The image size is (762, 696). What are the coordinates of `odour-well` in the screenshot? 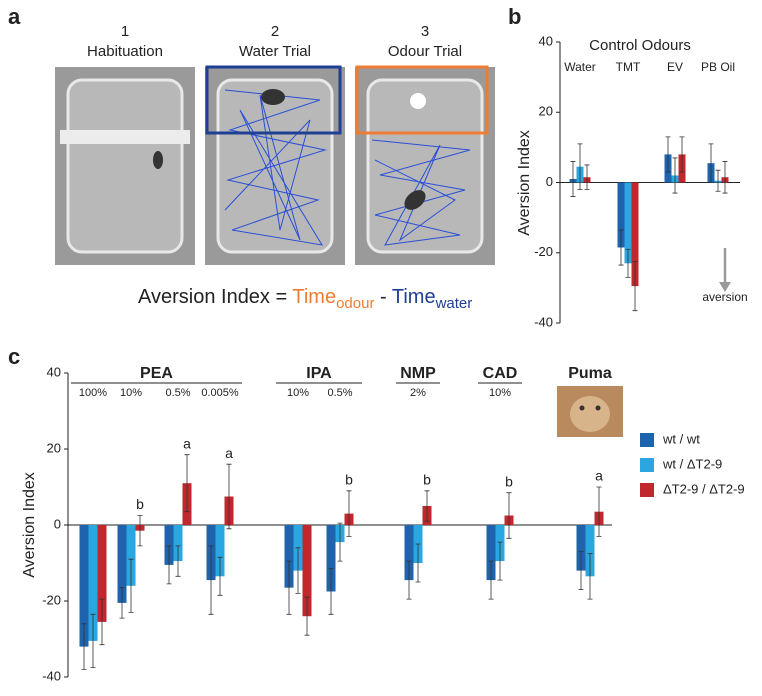 It's located at (418, 101).